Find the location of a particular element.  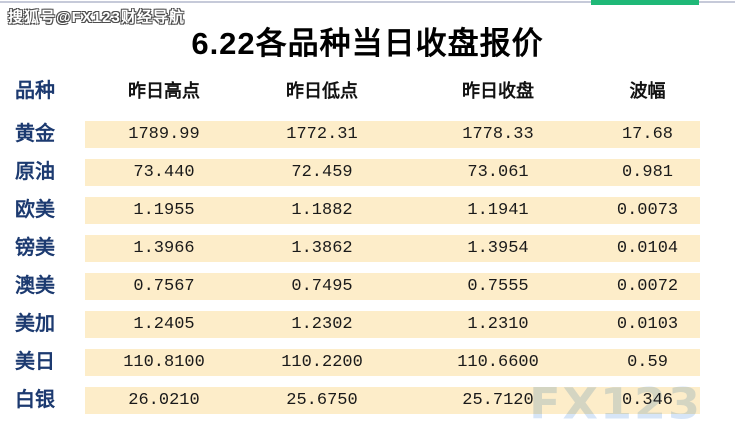

table-row-usdjpy: 美日 110.8100 110.2200 110.6600 0.59 is located at coordinates (350, 362).